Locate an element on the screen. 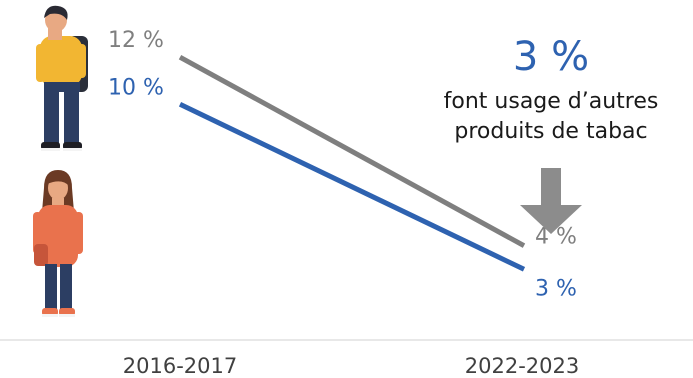 This screenshot has height=378, width=693. annotation-text-line1: font usage d’autres is located at coordinates (551, 101).